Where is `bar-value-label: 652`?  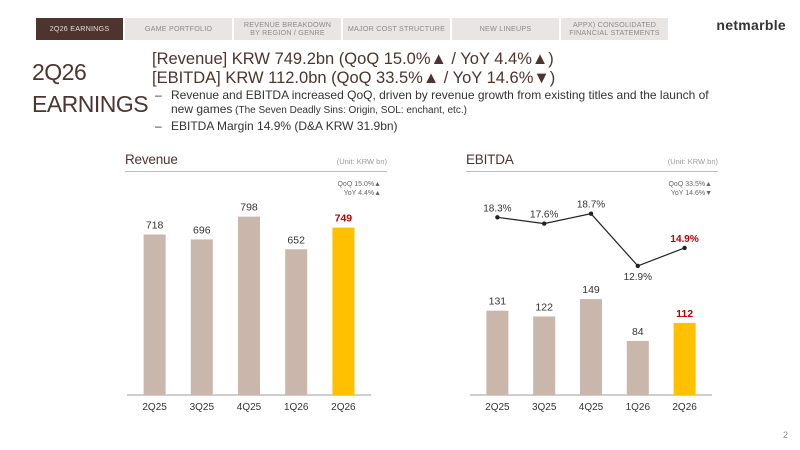 bar-value-label: 652 is located at coordinates (296, 240).